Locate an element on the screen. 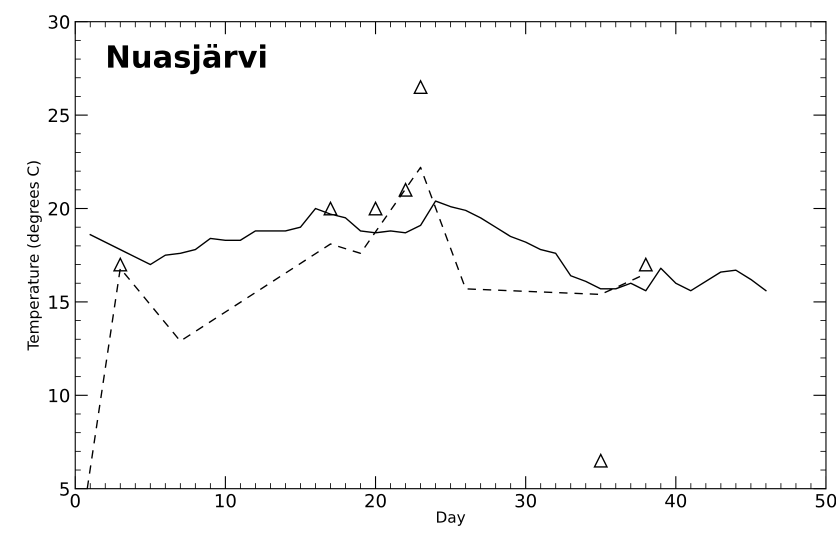 Image resolution: width=836 pixels, height=543 pixels. x-tick-label: 40 is located at coordinates (675, 501).